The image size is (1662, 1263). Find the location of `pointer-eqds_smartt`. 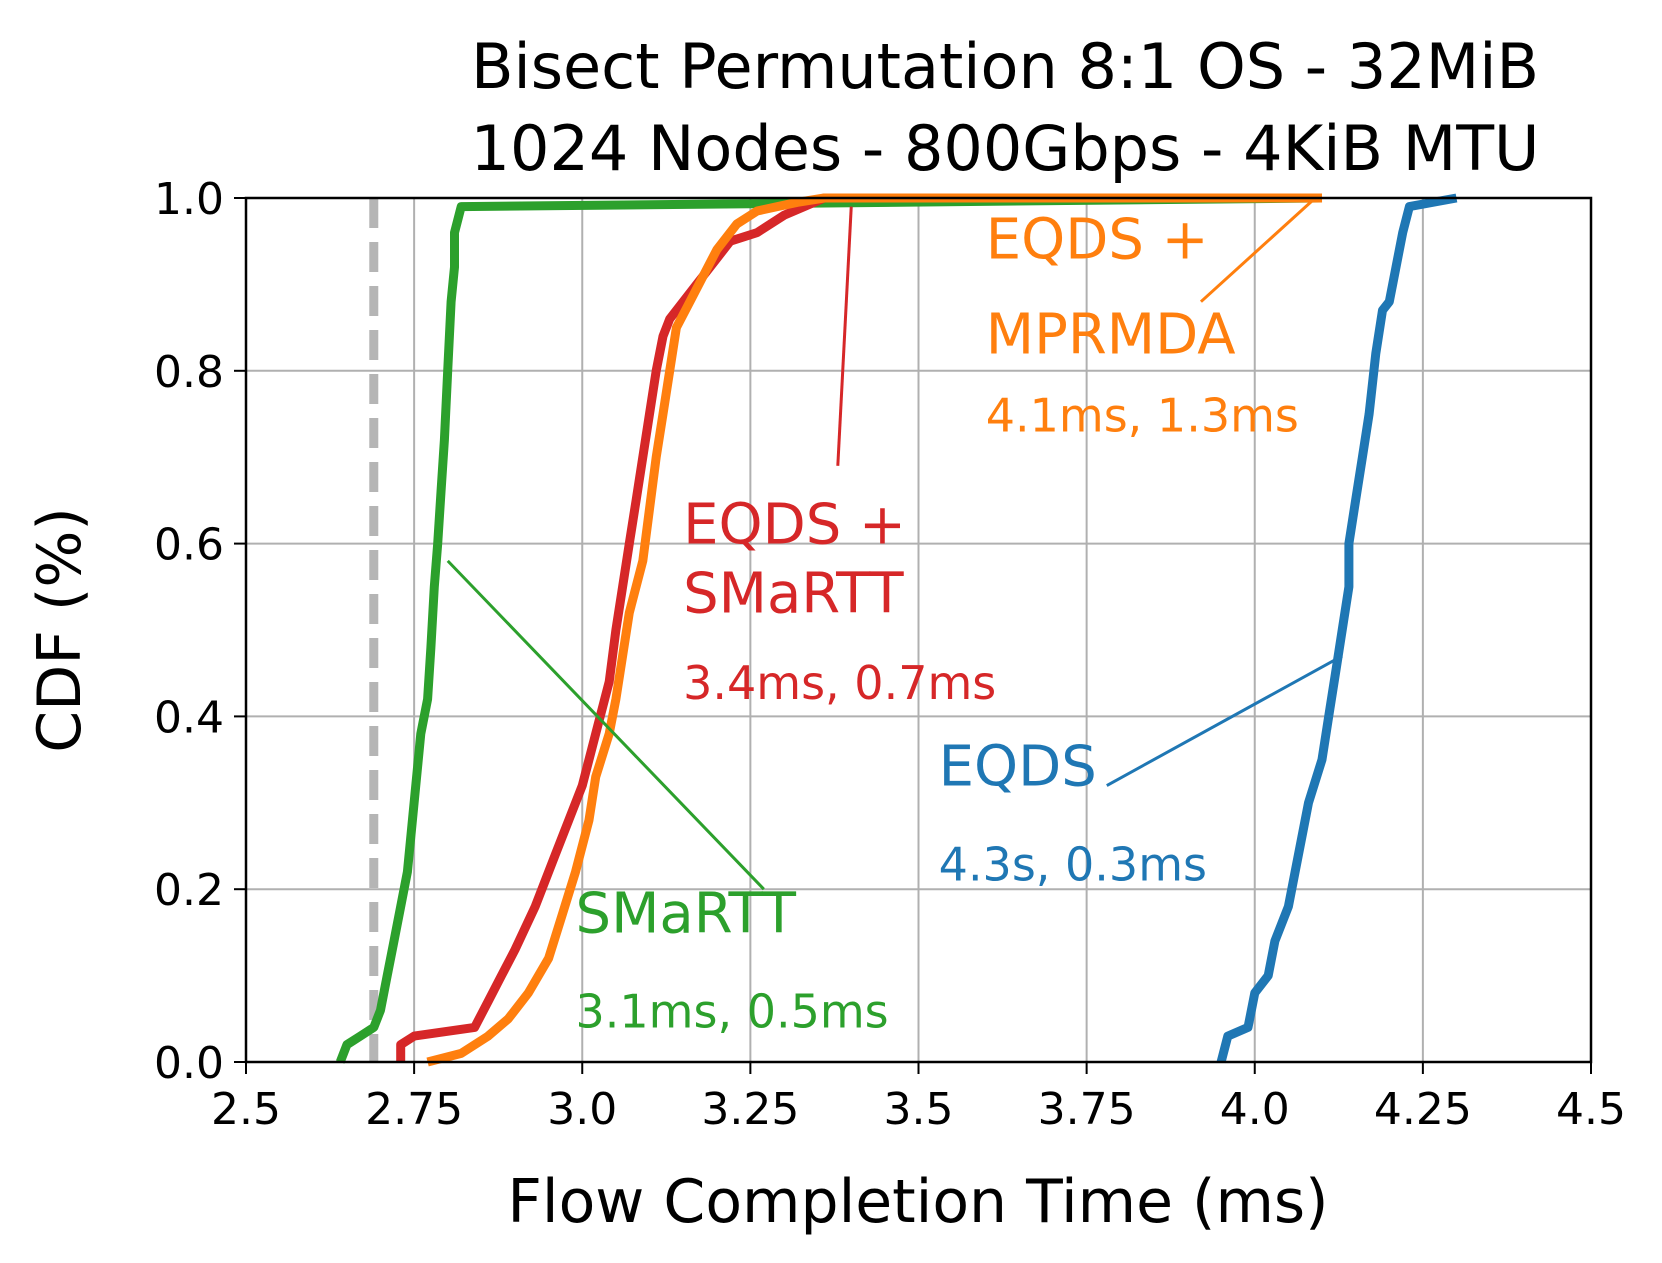

pointer-eqds_smartt is located at coordinates (844, 336).